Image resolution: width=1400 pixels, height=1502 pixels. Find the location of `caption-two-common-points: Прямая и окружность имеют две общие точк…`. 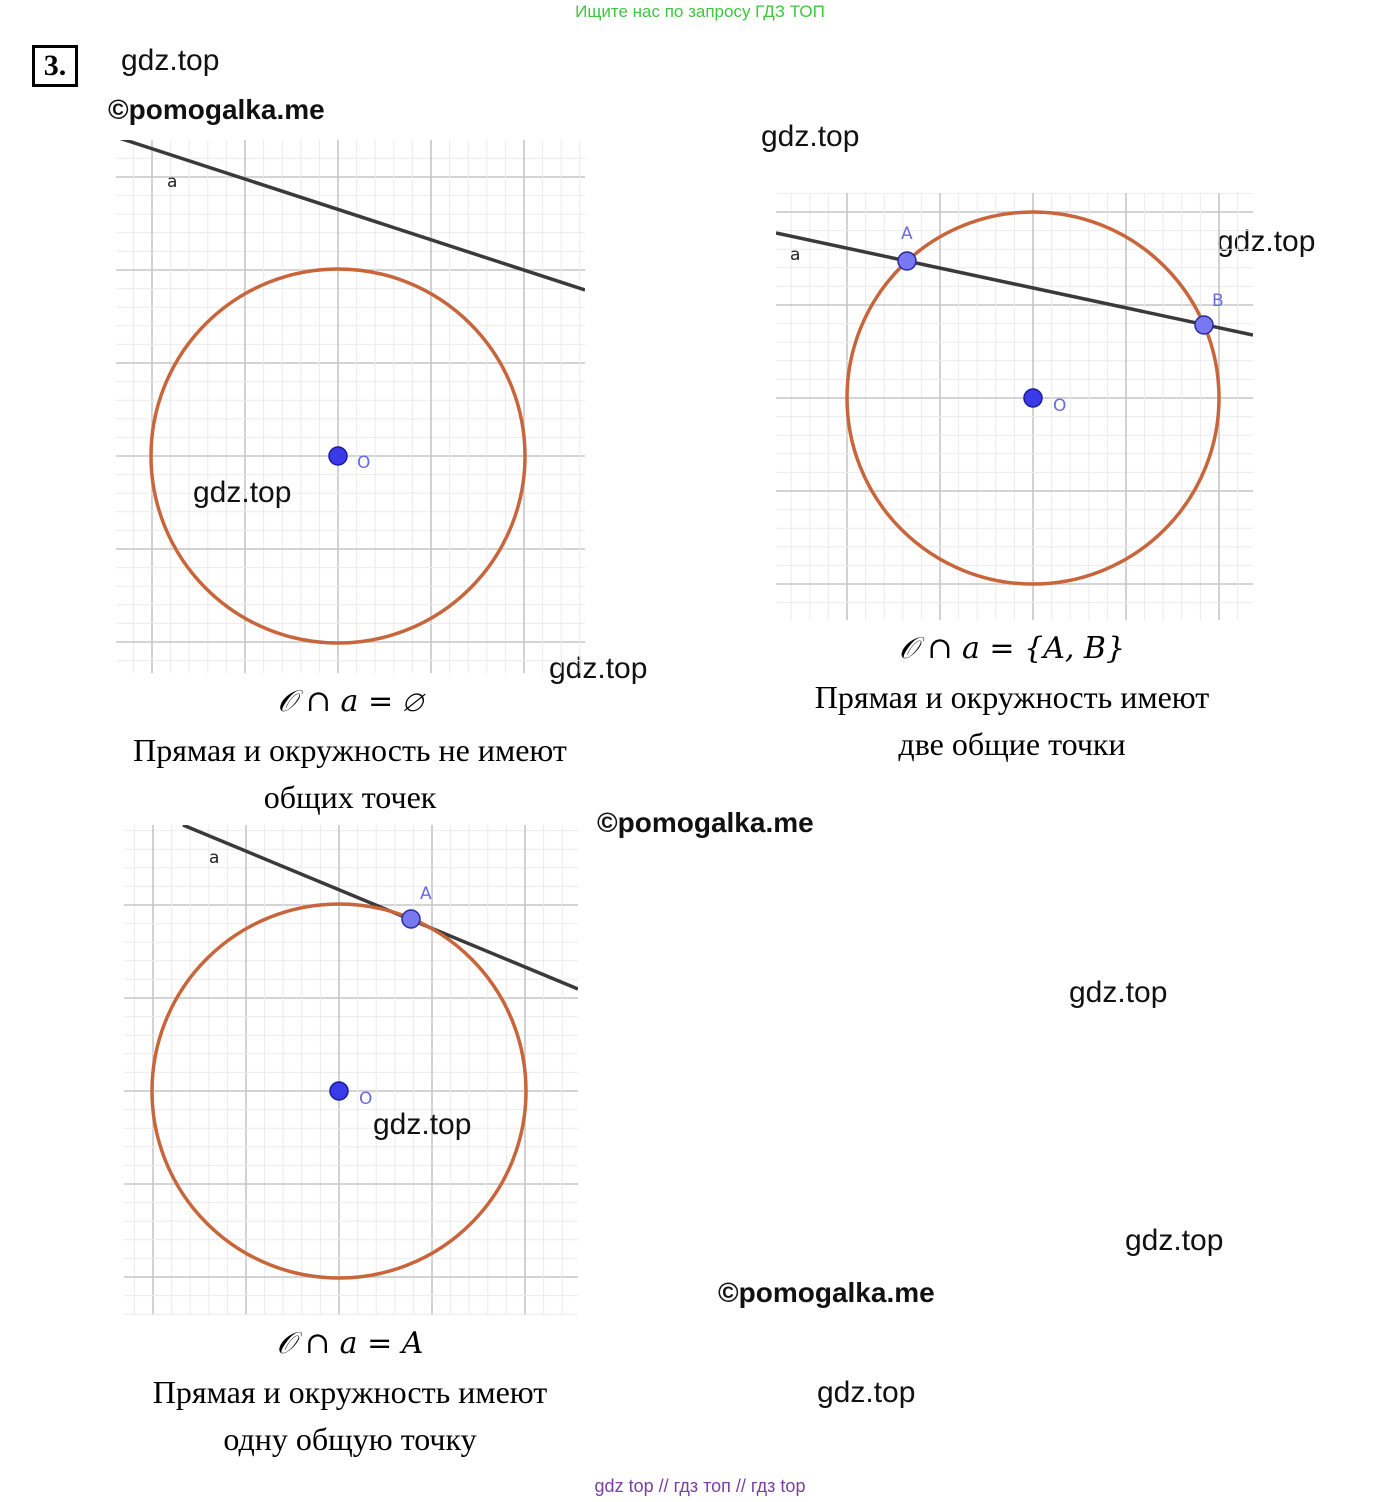

caption-two-common-points: Прямая и окружность имеют две общие точк… is located at coordinates (1012, 721).